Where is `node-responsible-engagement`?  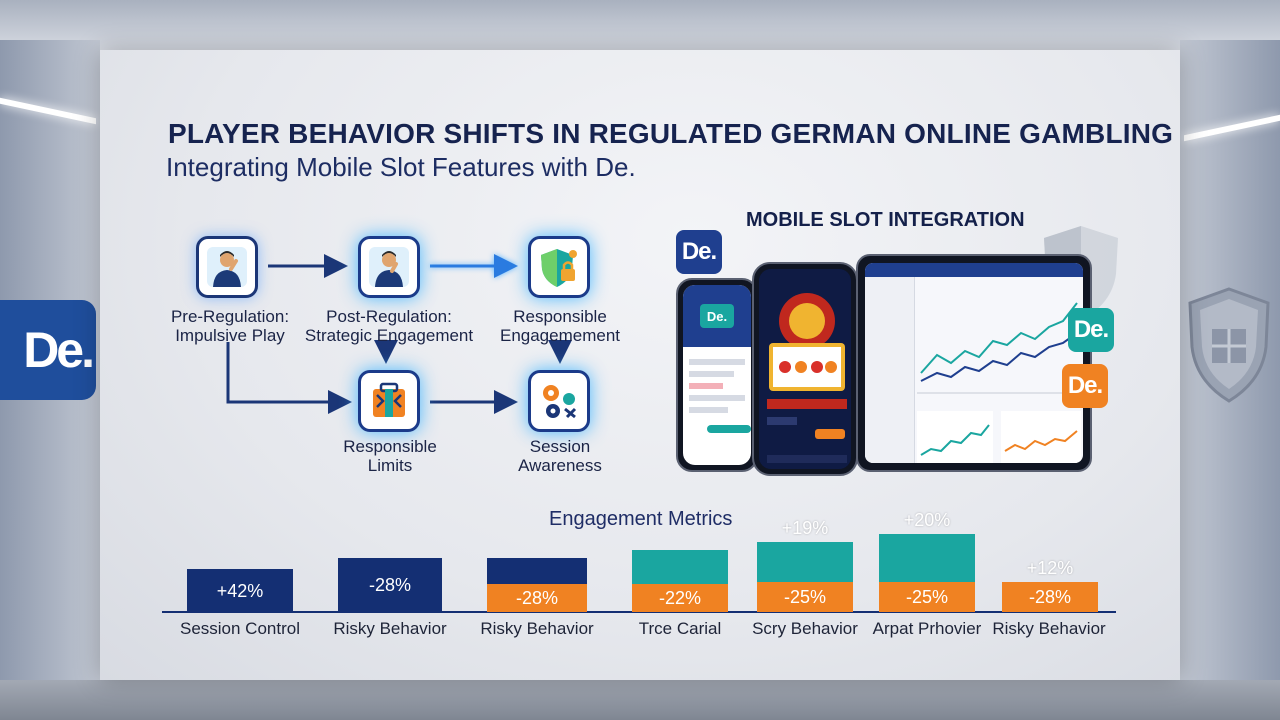
node-responsible-engagement is located at coordinates (559, 267).